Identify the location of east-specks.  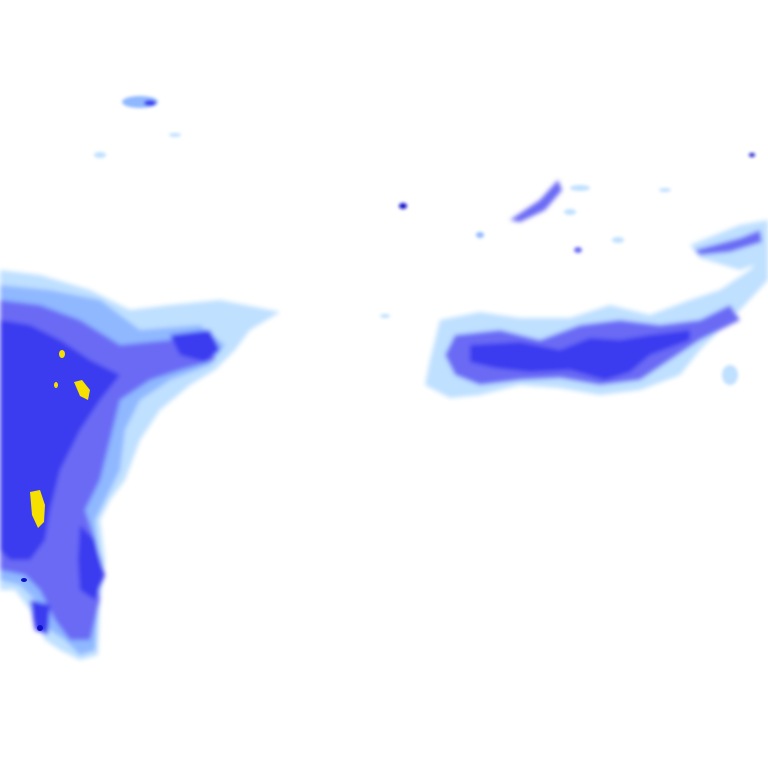
(577, 269).